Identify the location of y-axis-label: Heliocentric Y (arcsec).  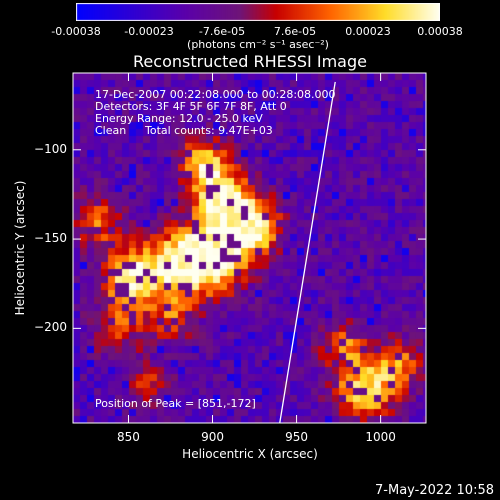
(20, 248).